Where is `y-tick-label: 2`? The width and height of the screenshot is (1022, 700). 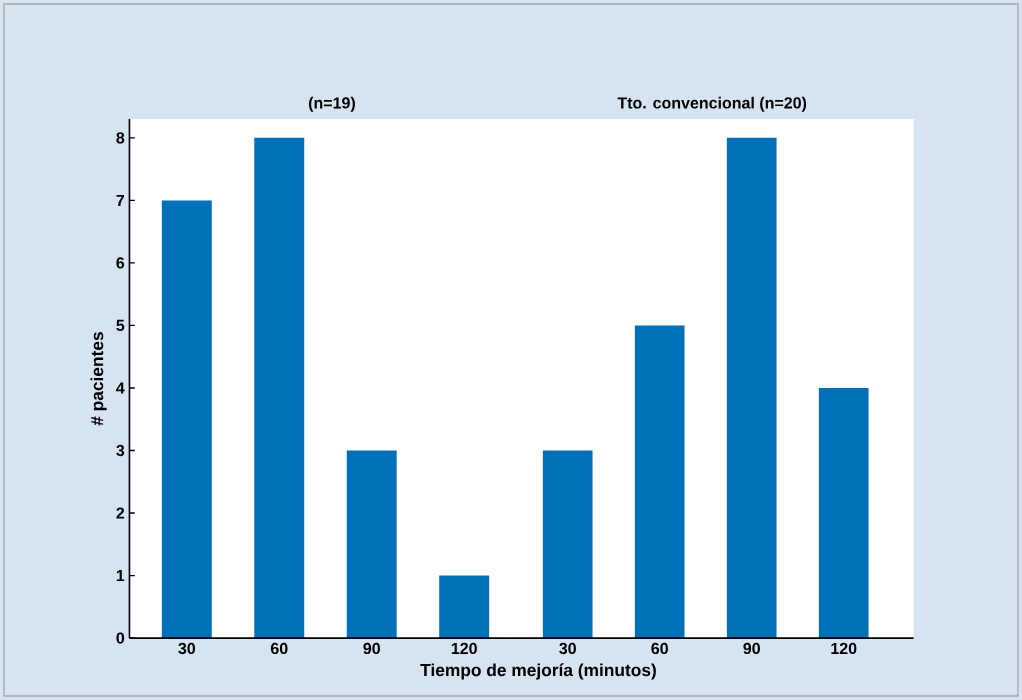 y-tick-label: 2 is located at coordinates (120, 513).